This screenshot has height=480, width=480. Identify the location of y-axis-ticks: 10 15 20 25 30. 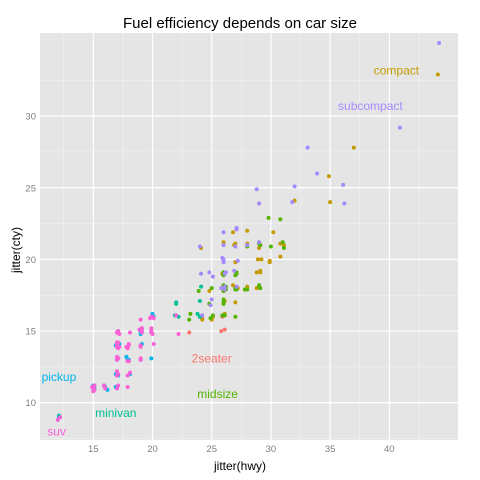
(30, 261).